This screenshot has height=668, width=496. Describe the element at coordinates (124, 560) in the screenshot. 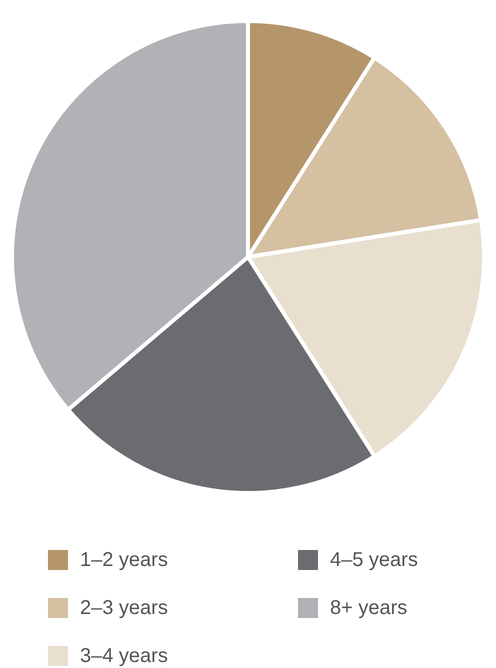

I see `legend-label: 1–2 years` at that location.